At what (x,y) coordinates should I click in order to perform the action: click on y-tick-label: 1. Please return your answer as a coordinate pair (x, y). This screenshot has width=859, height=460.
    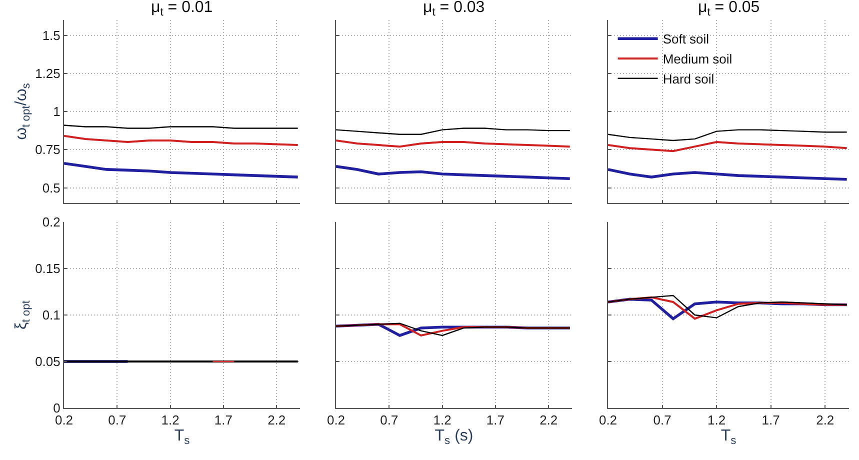
    Looking at the image, I should click on (56, 112).